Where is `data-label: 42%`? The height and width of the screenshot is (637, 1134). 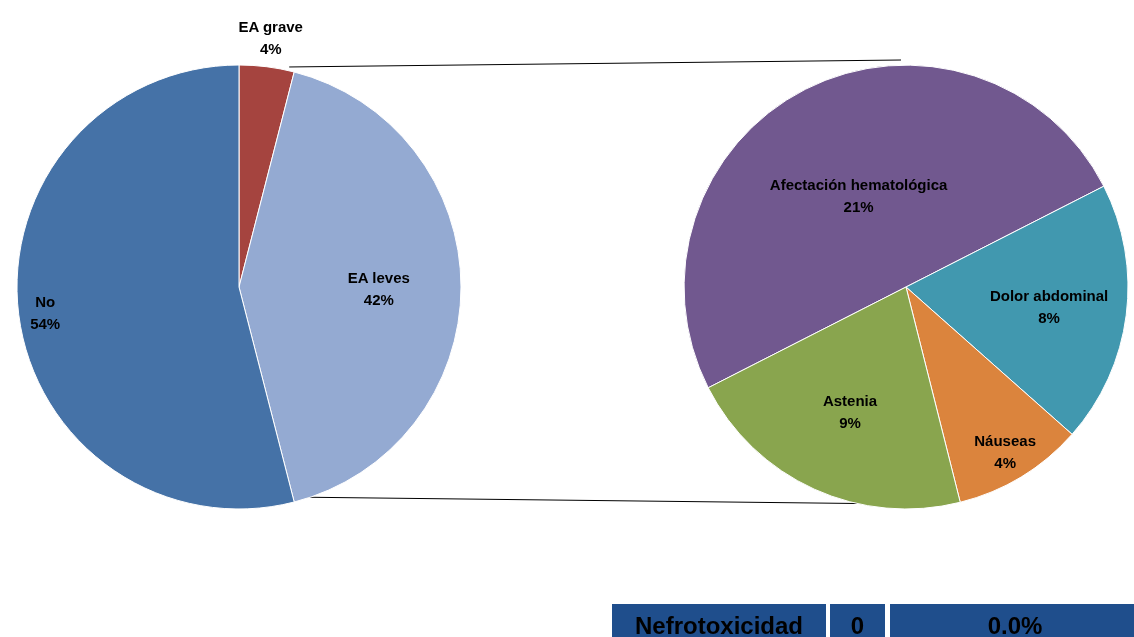 data-label: 42% is located at coordinates (378, 299).